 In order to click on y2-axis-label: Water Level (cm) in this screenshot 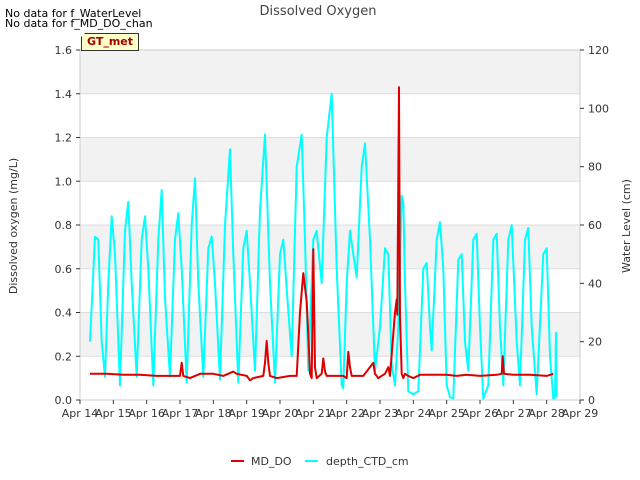, I will do `click(626, 226)`.